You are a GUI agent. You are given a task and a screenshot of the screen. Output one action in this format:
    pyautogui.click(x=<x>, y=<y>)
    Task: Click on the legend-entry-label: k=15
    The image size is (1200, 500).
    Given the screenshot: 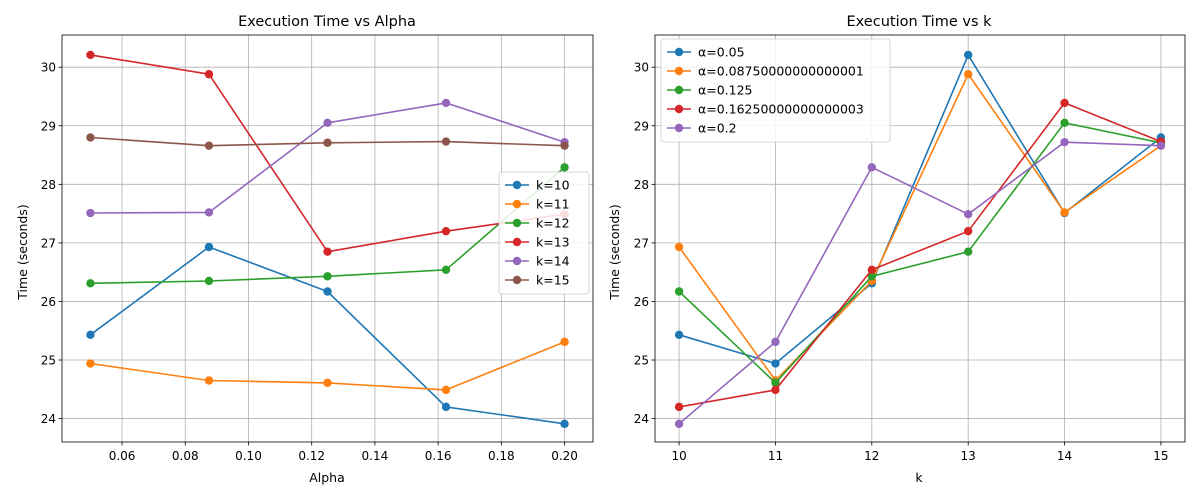 What is the action you would take?
    pyautogui.click(x=553, y=280)
    